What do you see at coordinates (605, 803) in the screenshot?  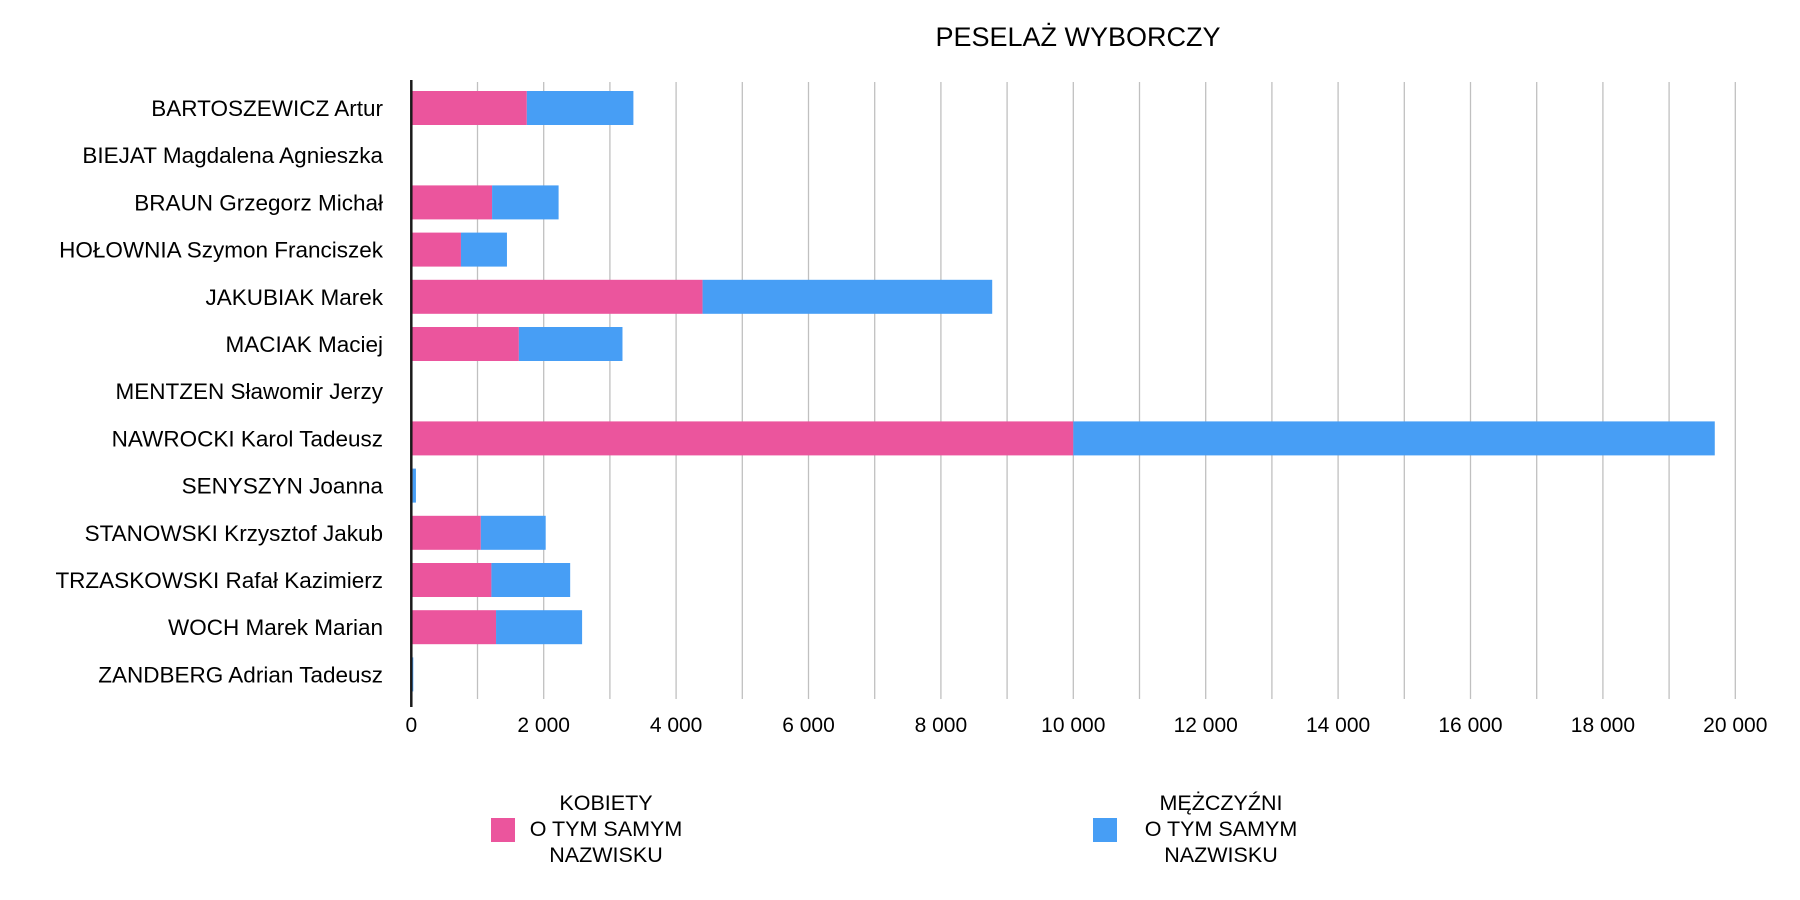 I see `legend-label-line: KOBIETY` at bounding box center [605, 803].